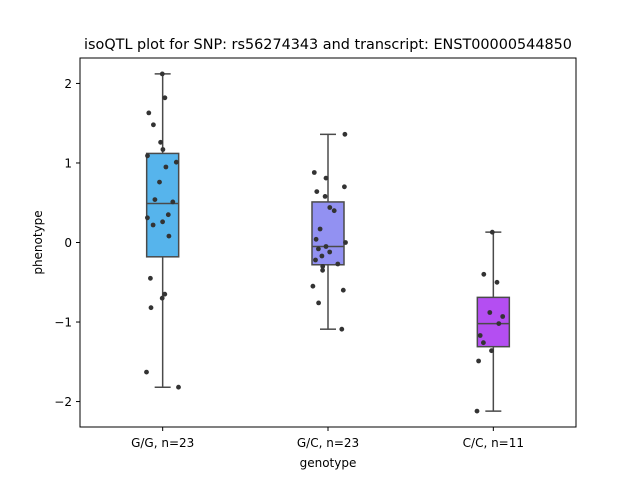 Image resolution: width=640 pixels, height=480 pixels. Describe the element at coordinates (162, 443) in the screenshot. I see `x-tick-label: G/G, n=23` at that location.